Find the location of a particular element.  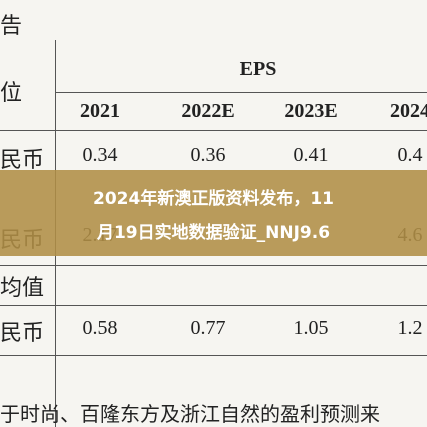

cell: 1.2 is located at coordinates (410, 328).